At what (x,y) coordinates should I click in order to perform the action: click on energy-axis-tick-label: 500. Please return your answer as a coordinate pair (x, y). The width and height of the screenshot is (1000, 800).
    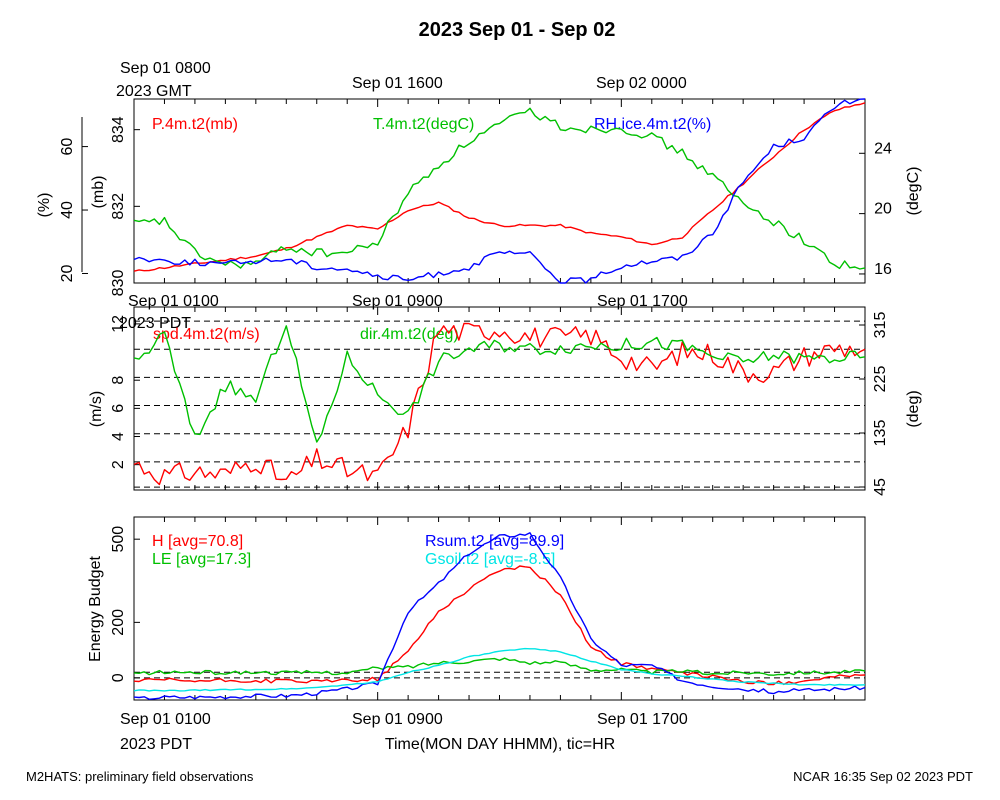
    Looking at the image, I should click on (118, 539).